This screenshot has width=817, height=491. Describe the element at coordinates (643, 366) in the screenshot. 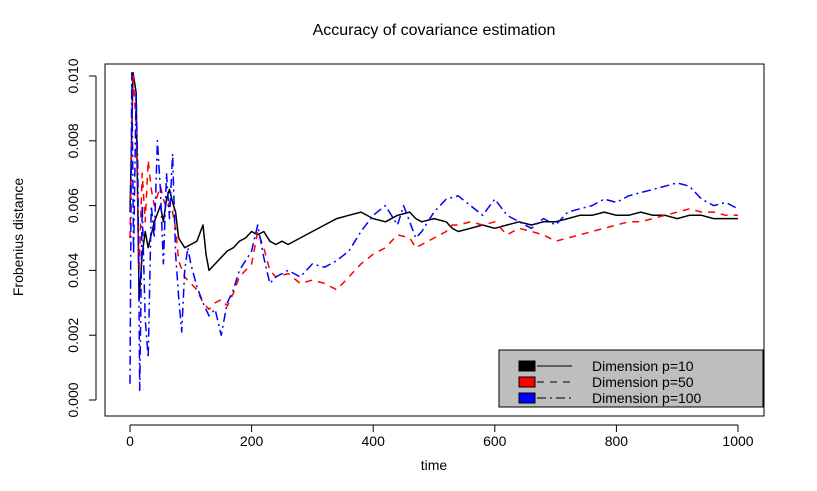

I see `legend-label: Dimension p=10` at that location.